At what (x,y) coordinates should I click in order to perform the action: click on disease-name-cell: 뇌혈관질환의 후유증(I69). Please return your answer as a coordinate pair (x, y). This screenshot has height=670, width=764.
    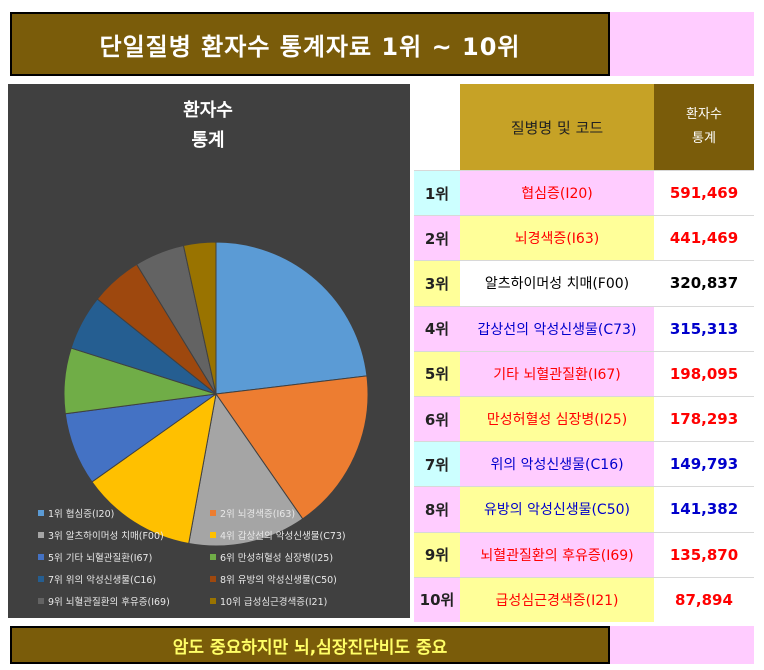
    Looking at the image, I should click on (557, 554).